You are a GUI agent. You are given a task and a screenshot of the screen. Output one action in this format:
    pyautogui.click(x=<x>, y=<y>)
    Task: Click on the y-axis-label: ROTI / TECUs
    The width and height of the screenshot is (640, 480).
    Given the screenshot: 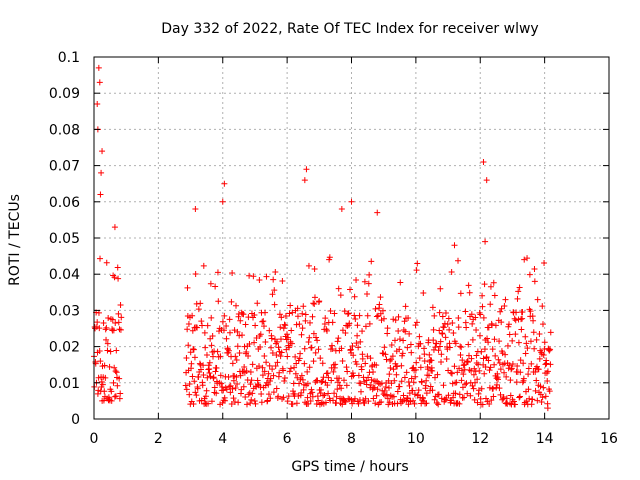 What is the action you would take?
    pyautogui.click(x=15, y=240)
    